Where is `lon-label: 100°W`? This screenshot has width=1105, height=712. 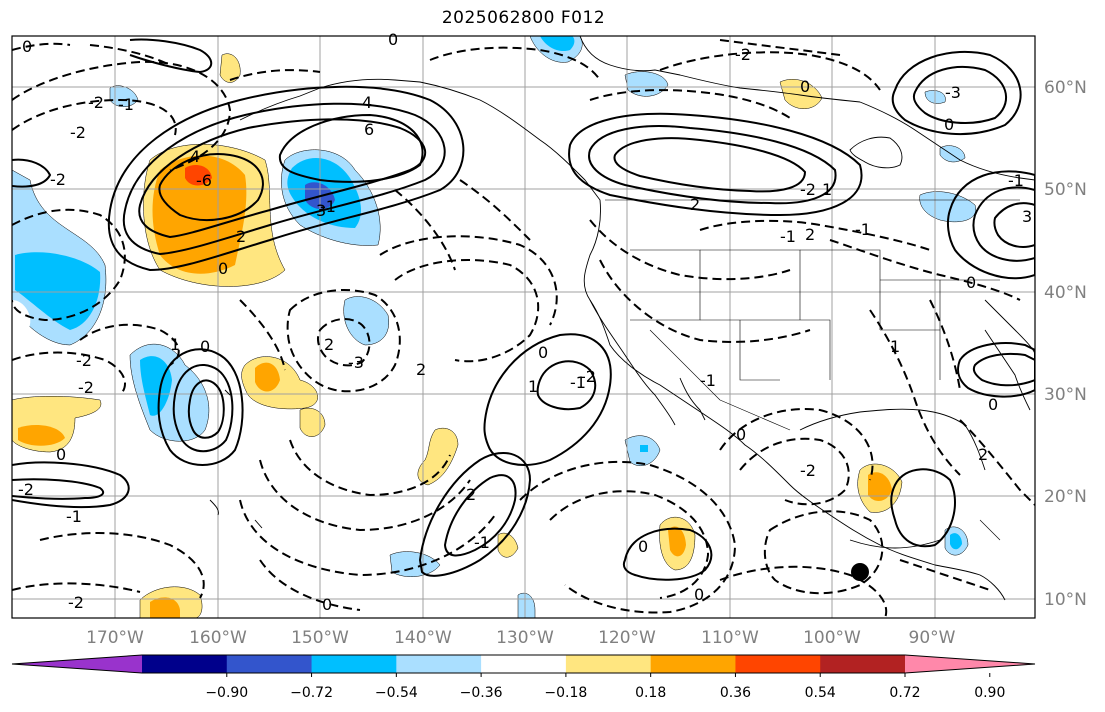
lon-label: 100°W is located at coordinates (832, 638).